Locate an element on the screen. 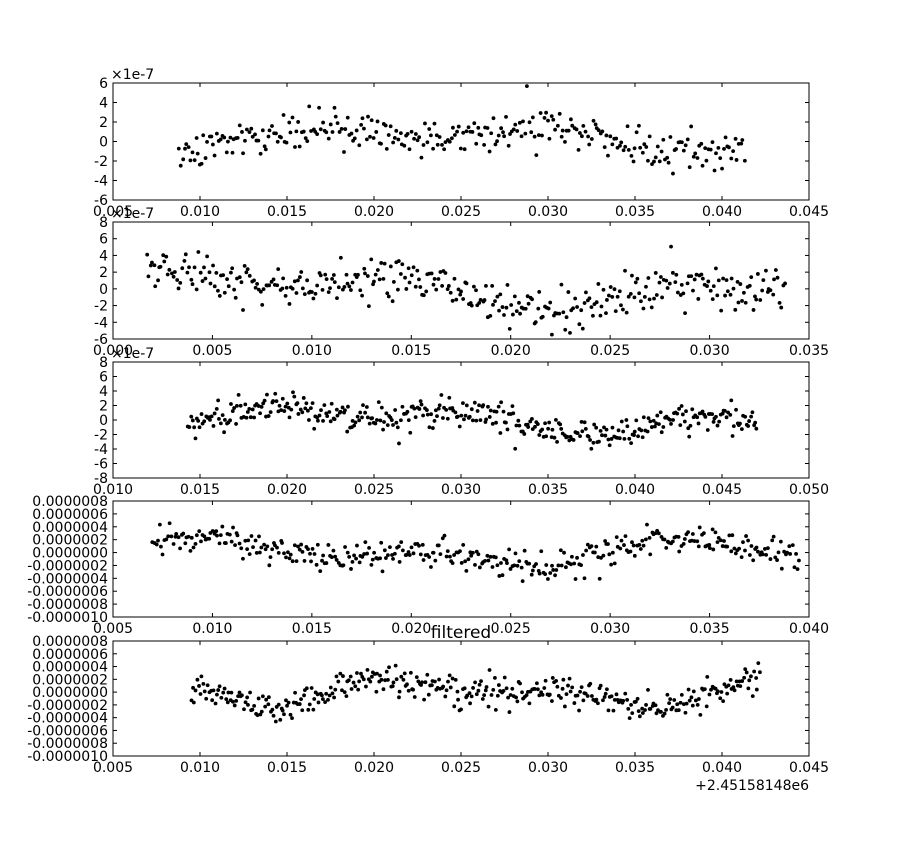  axes-frame is located at coordinates (461, 559).